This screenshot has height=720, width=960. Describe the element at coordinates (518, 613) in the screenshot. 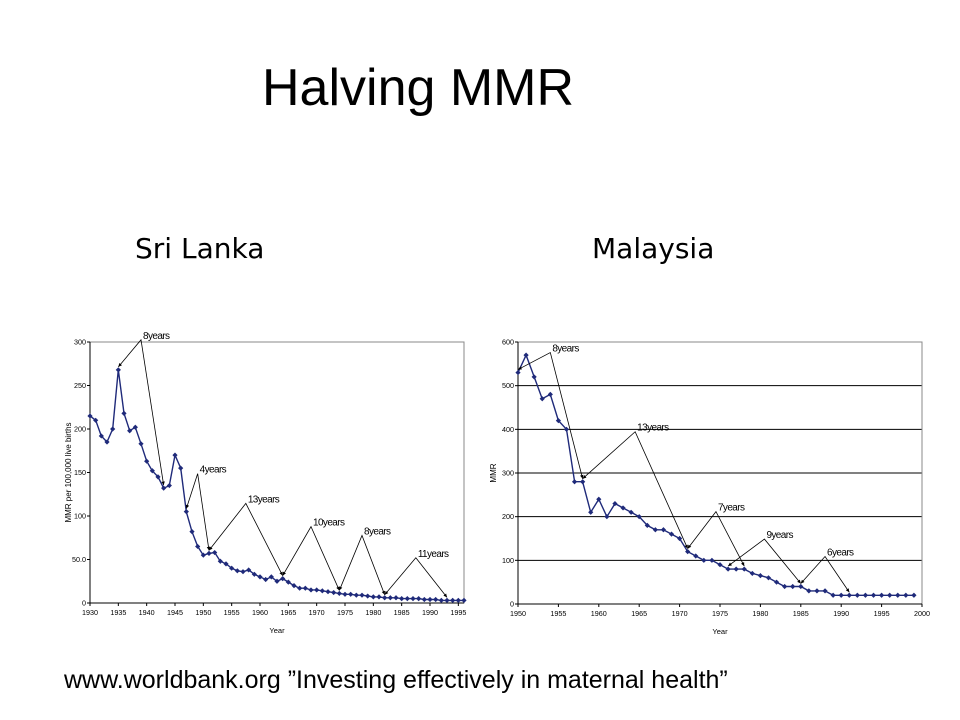

I see `x-tick-label: 1950` at that location.